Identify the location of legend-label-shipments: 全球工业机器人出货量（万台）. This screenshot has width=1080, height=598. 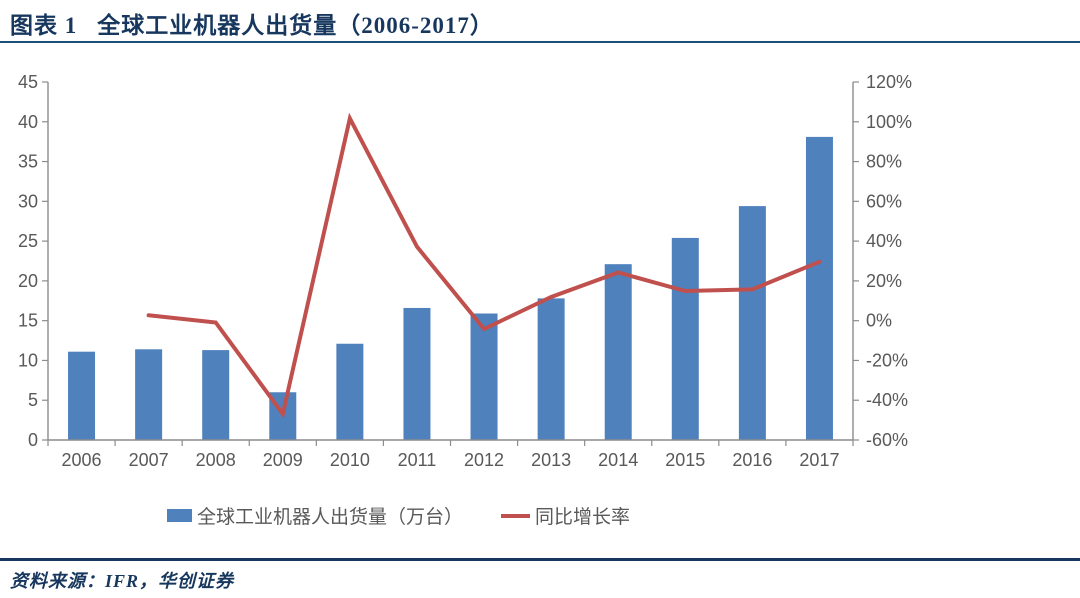
(329, 517).